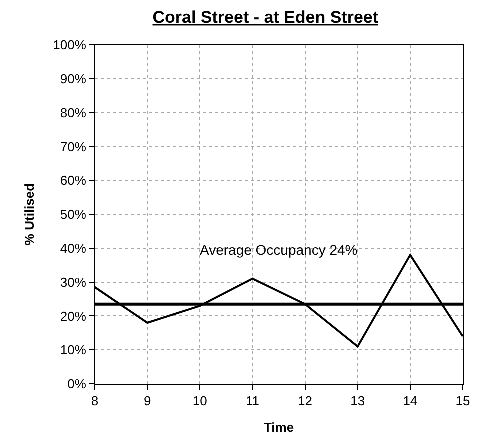  Describe the element at coordinates (73, 248) in the screenshot. I see `y-tick-label: 40%` at that location.